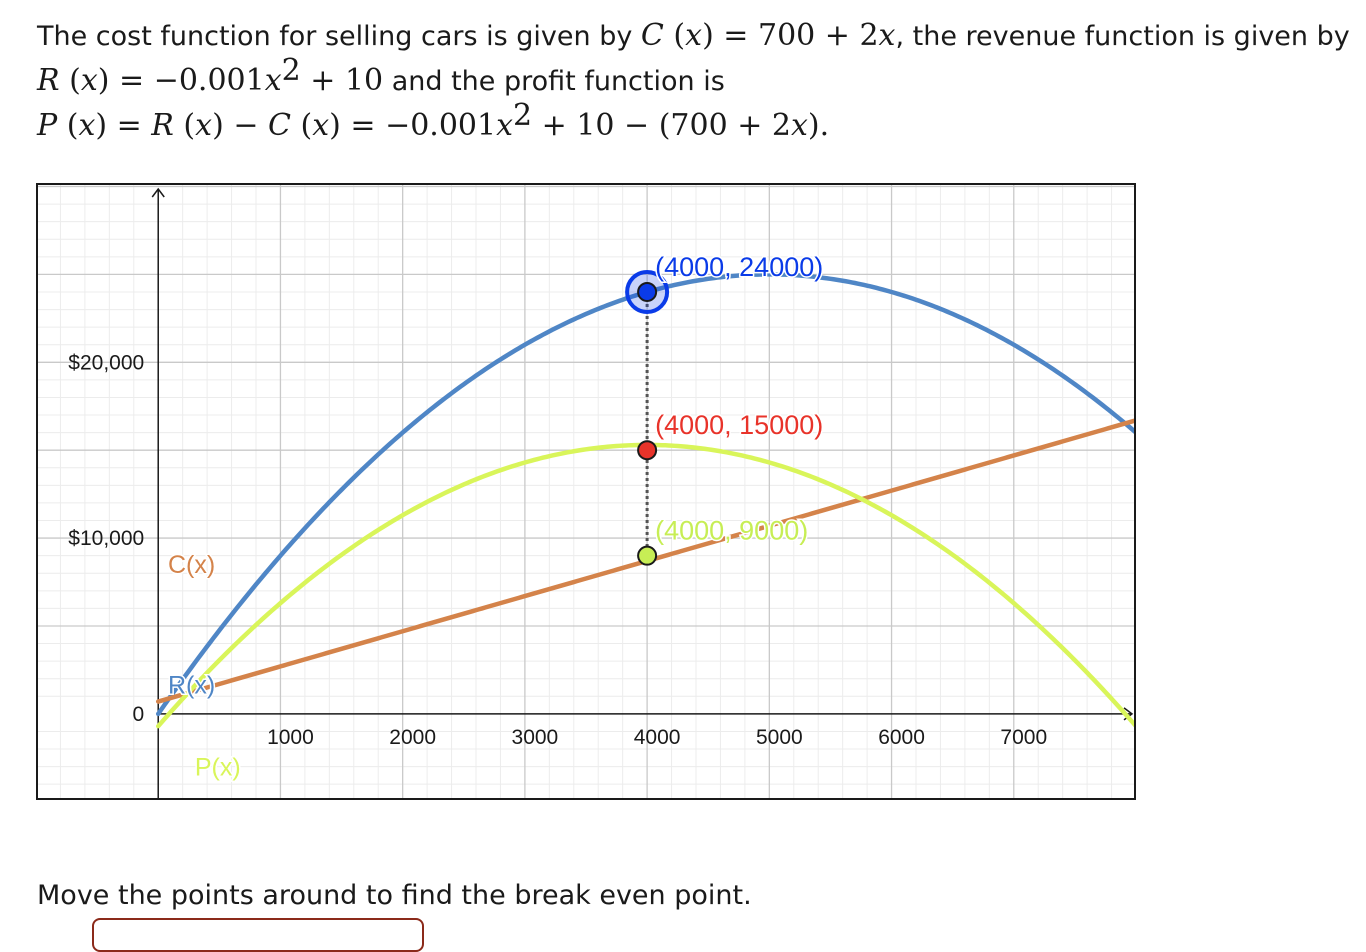 This screenshot has height=952, width=1366. What do you see at coordinates (412, 737) in the screenshot?
I see `x-tick-label: 2000` at bounding box center [412, 737].